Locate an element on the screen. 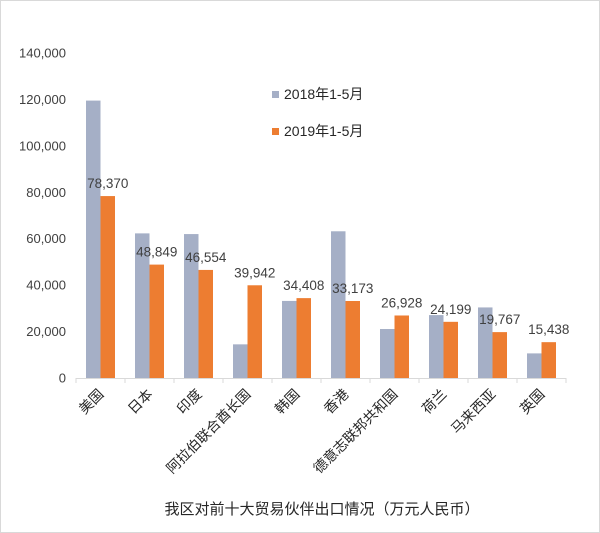  y-tick-label: 0 is located at coordinates (62, 378).